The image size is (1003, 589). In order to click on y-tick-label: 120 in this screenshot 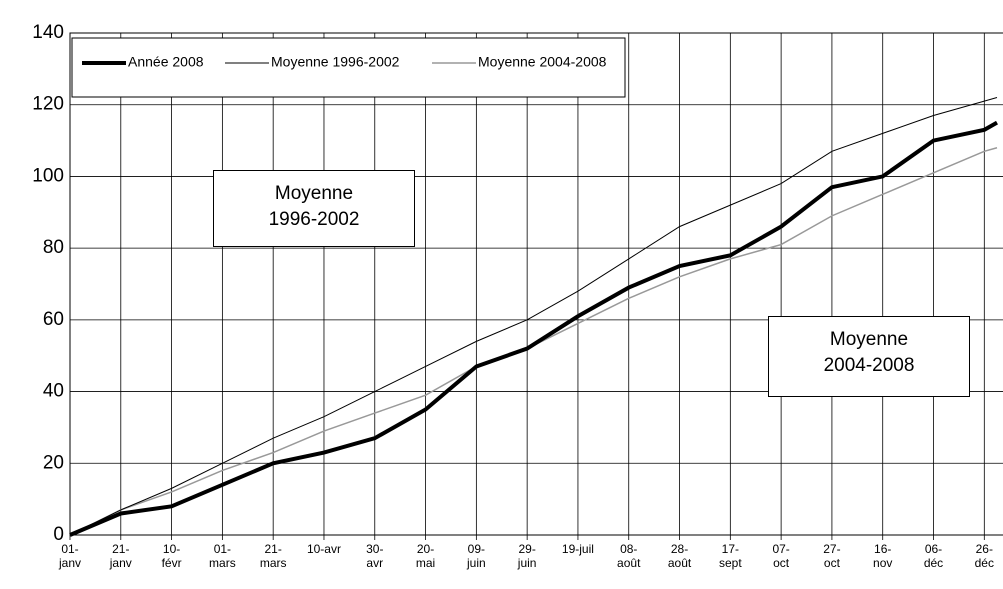, I will do `click(48, 104)`.